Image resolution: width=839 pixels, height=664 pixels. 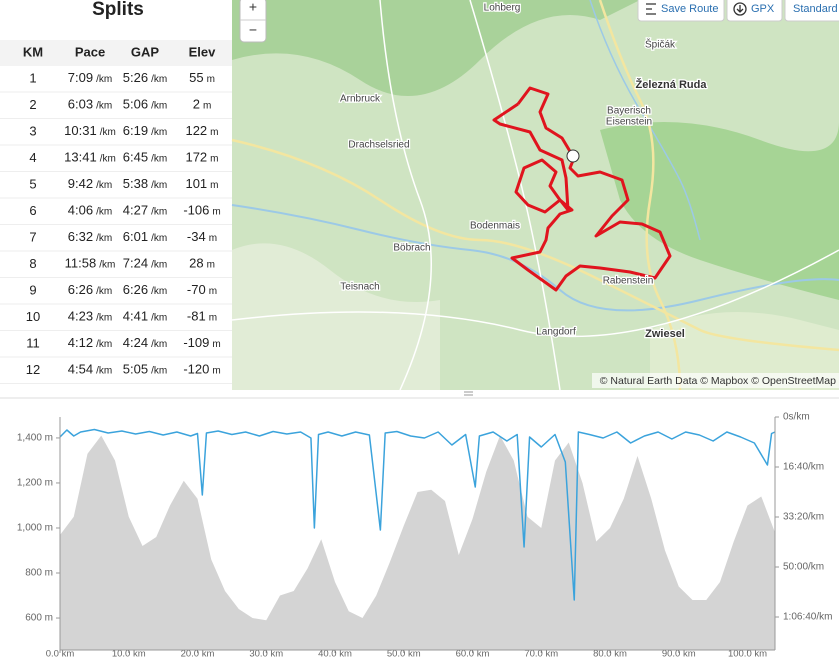 What do you see at coordinates (419, 394) in the screenshot?
I see `divider` at bounding box center [419, 394].